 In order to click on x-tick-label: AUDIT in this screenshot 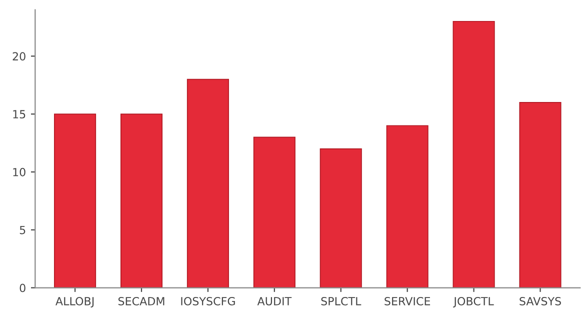, I will do `click(274, 301)`.